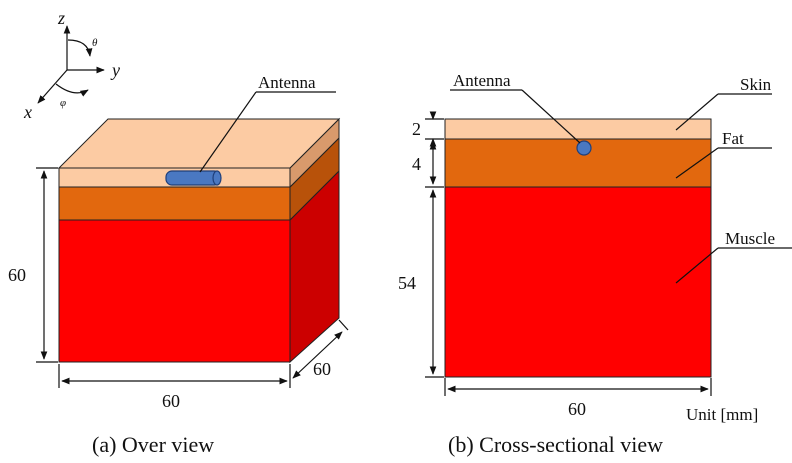 The height and width of the screenshot is (463, 792). I want to click on fat-front-face, so click(174, 203).